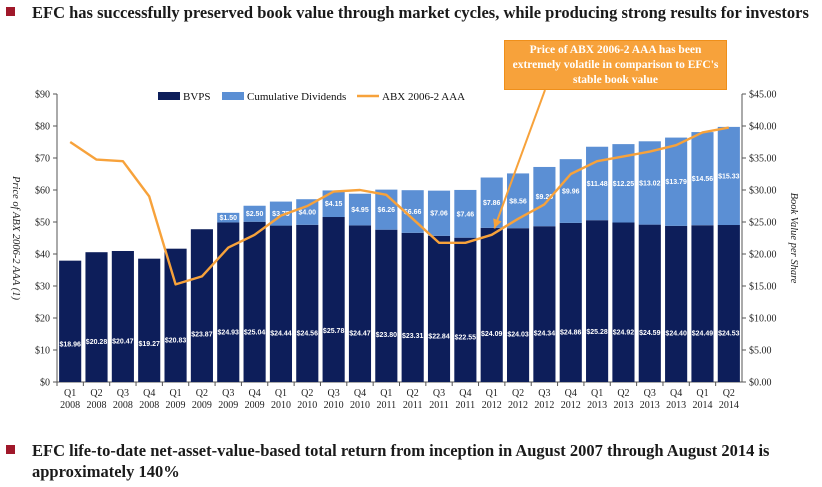  I want to click on data-label-dividends: $4.00, so click(308, 213).